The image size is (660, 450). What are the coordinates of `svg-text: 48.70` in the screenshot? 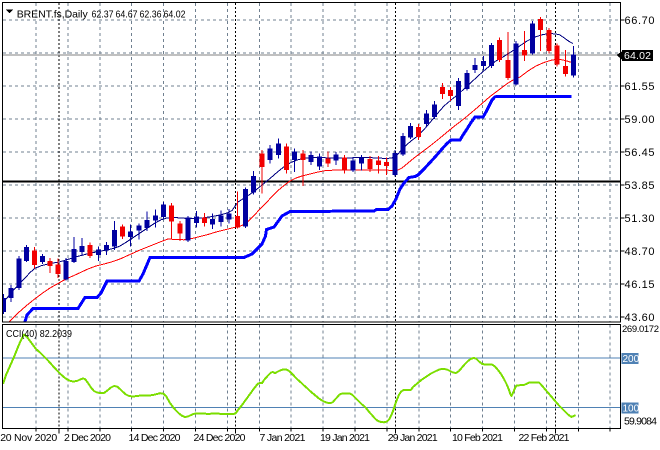 It's located at (640, 252).